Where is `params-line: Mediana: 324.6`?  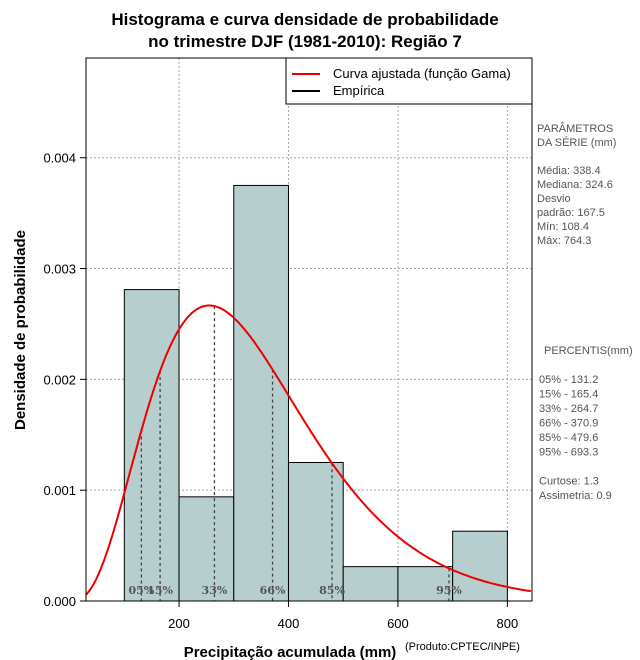
params-line: Mediana: 324.6 is located at coordinates (575, 185).